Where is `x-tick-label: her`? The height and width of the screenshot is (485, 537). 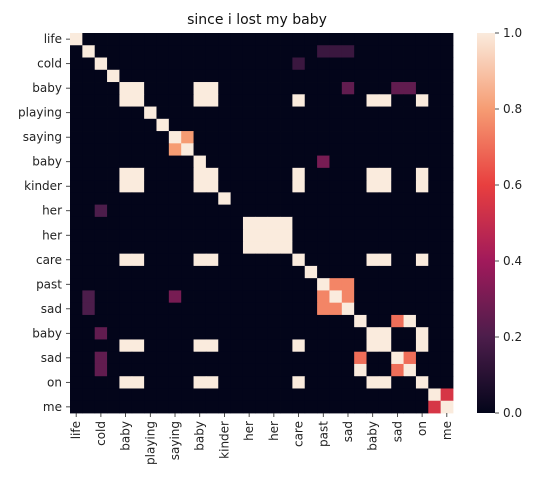 x-tick-label: her is located at coordinates (249, 431).